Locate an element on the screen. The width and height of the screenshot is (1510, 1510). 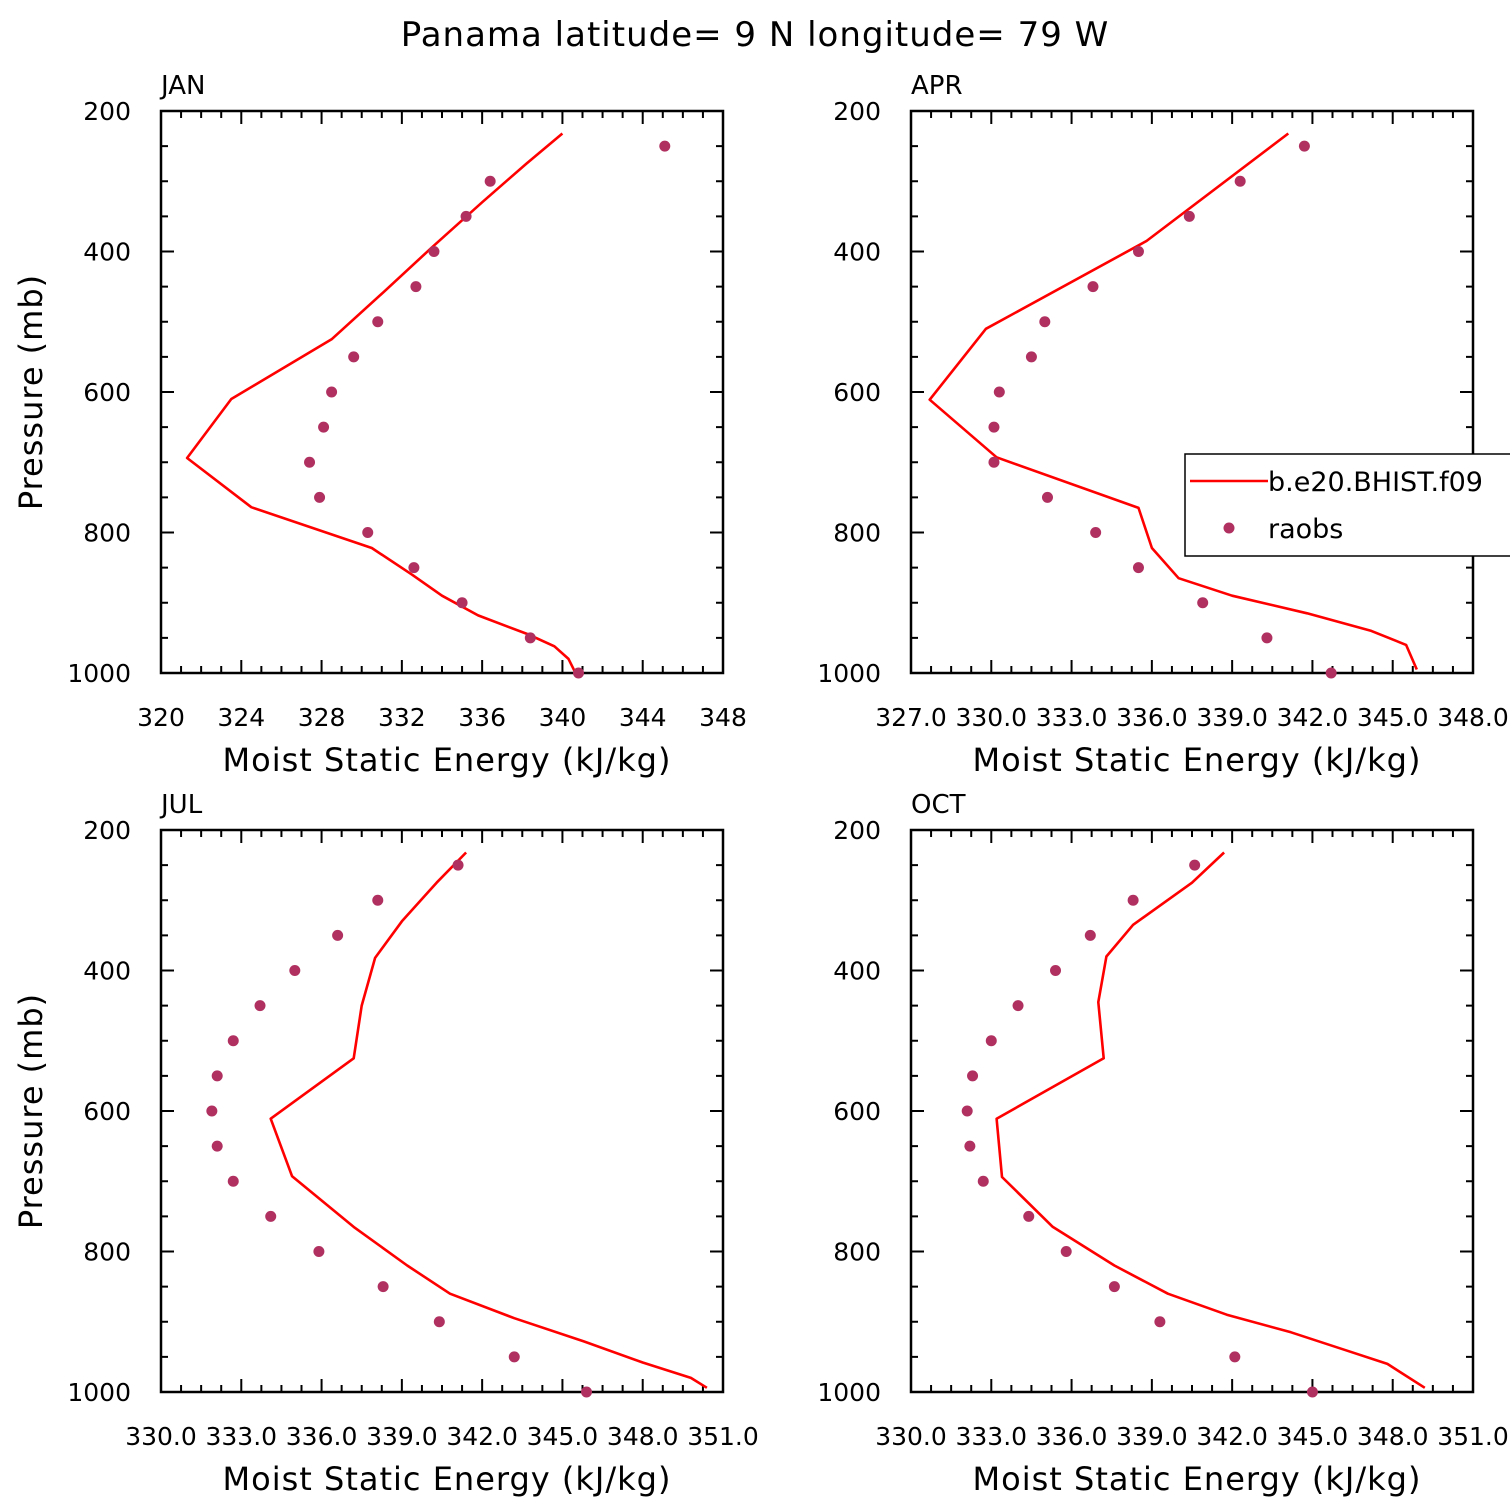
x-tick-label: 324 is located at coordinates (241, 717).